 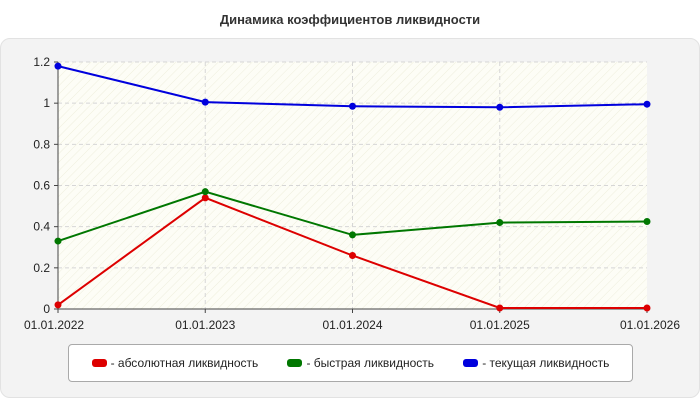 I want to click on x-tick-label: 01.01.2025, so click(x=500, y=325).